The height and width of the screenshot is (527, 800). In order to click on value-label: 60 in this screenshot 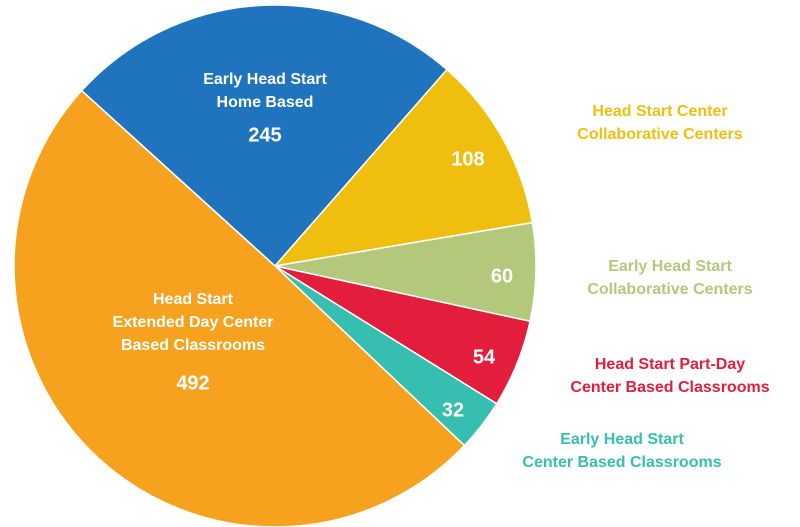, I will do `click(502, 276)`.